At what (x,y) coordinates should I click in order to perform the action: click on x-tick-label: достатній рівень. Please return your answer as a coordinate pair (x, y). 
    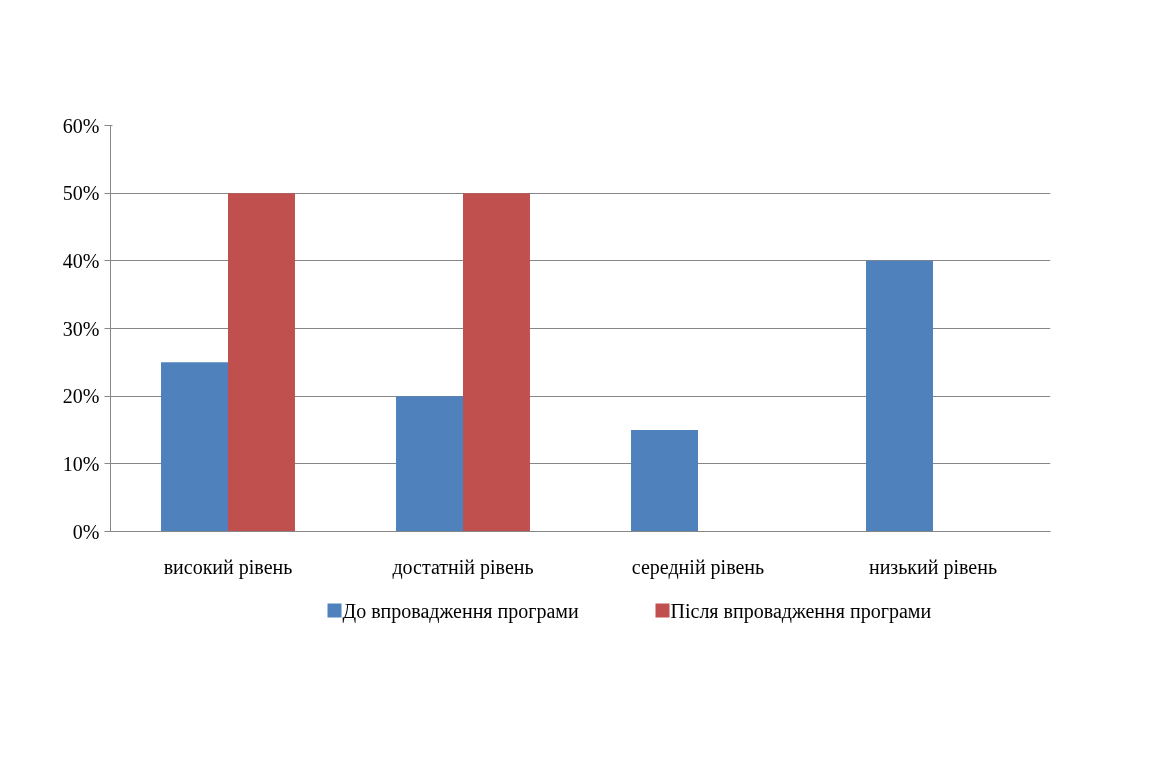
    Looking at the image, I should click on (463, 567).